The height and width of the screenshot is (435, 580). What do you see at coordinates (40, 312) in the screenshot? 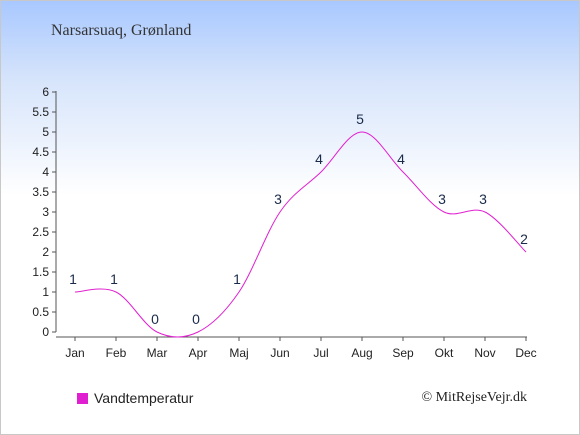
I see `y-tick-label: 0.5` at bounding box center [40, 312].